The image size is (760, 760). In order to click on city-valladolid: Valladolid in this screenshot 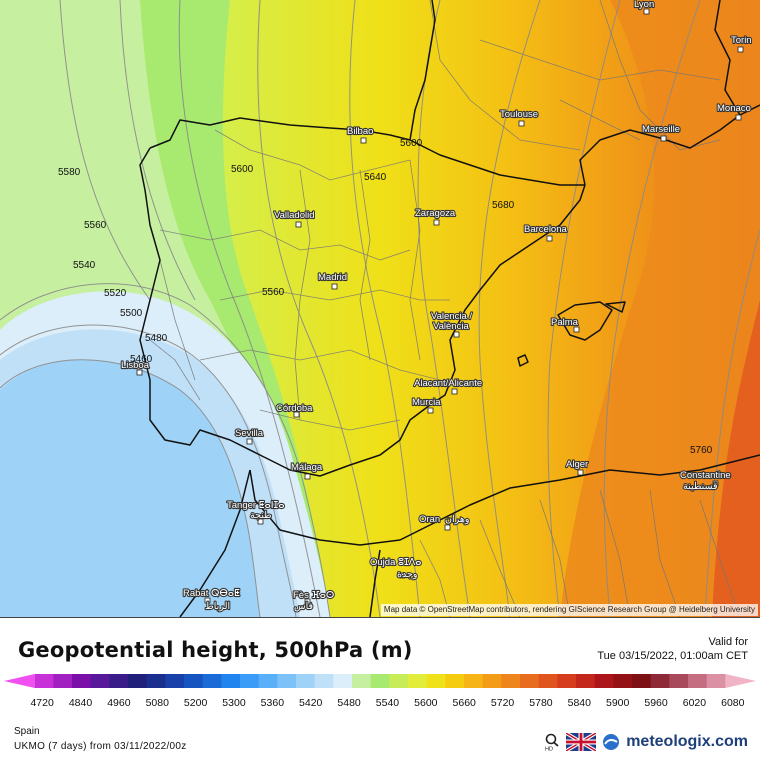, I will do `click(294, 218)`.